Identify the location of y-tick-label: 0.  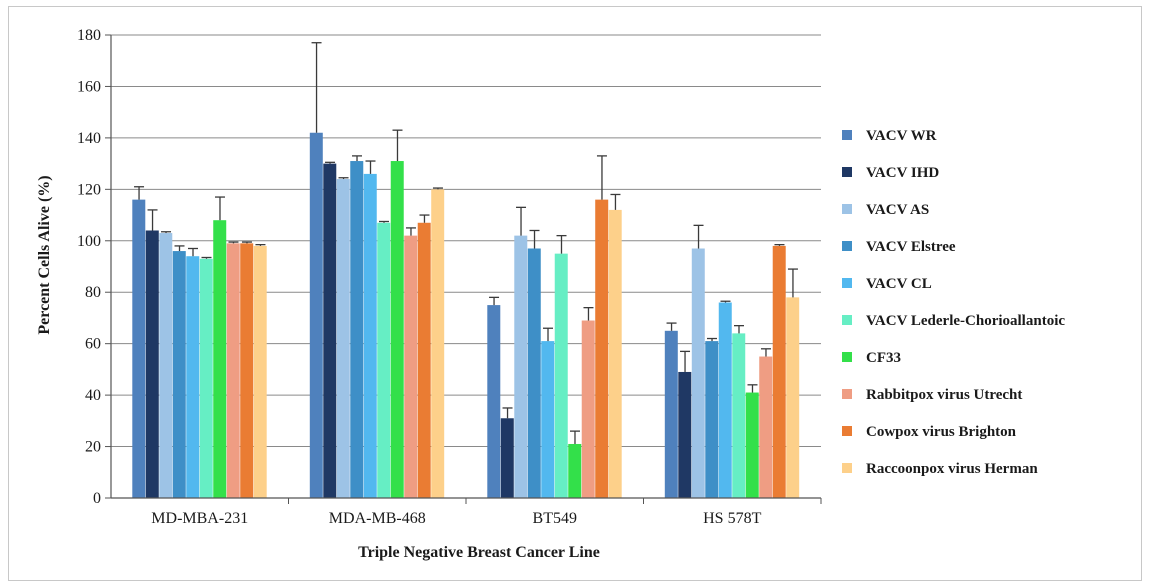
(97, 498).